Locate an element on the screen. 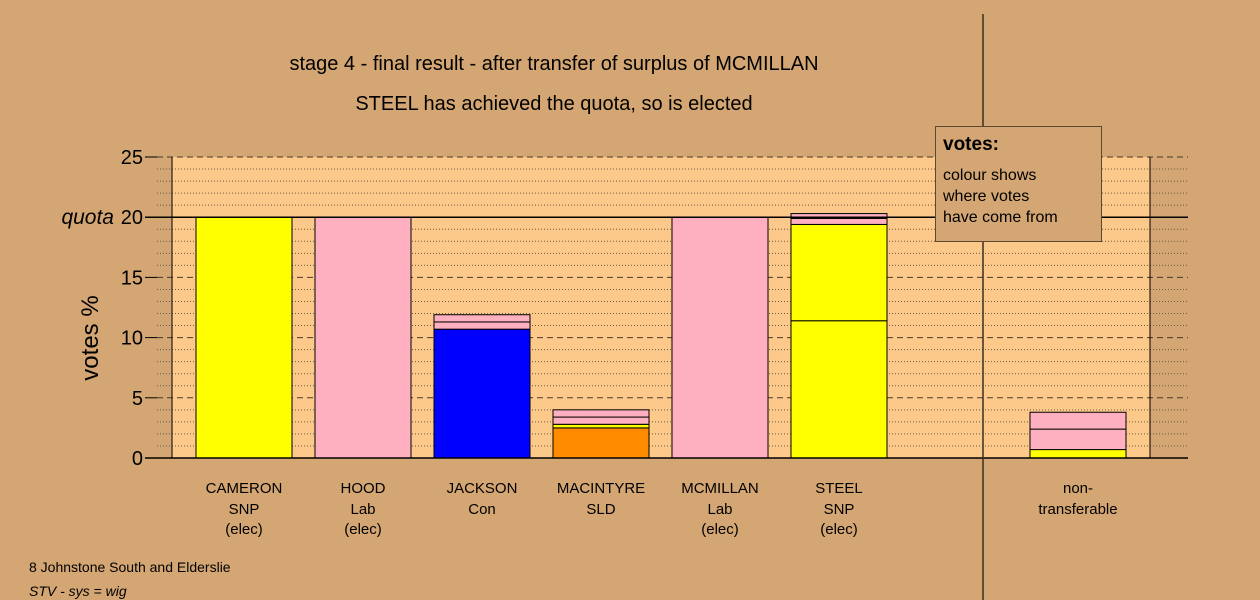  candidate-name: HOOD is located at coordinates (363, 488).